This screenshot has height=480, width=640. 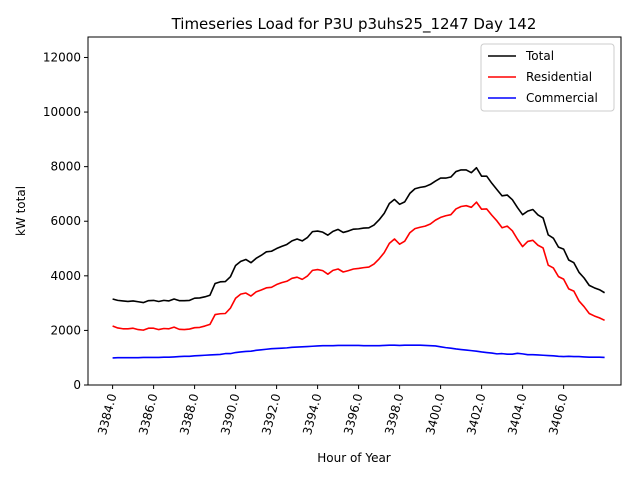 What do you see at coordinates (559, 77) in the screenshot?
I see `legend-label-residential: Residential` at bounding box center [559, 77].